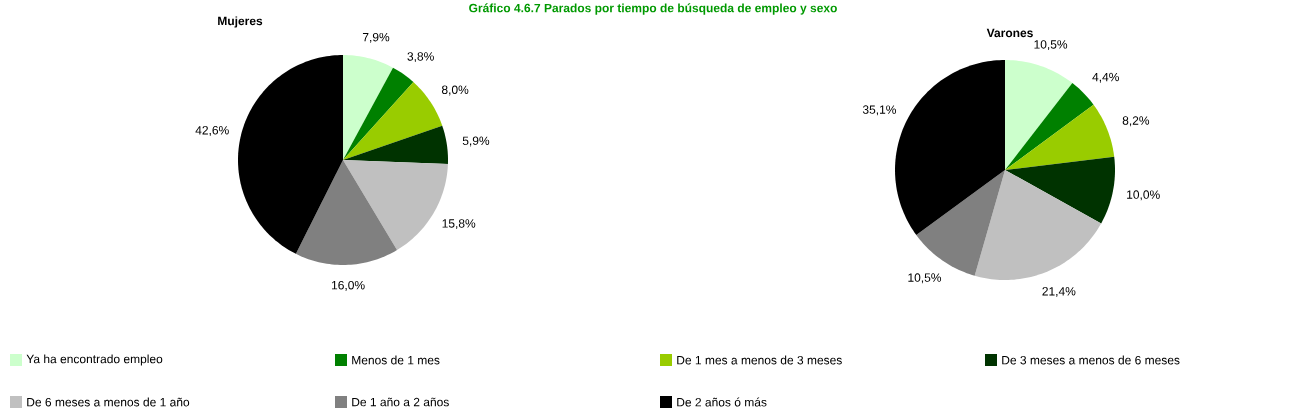  What do you see at coordinates (400, 402) in the screenshot?
I see `legend-label: De 1 año a 2 años` at bounding box center [400, 402].